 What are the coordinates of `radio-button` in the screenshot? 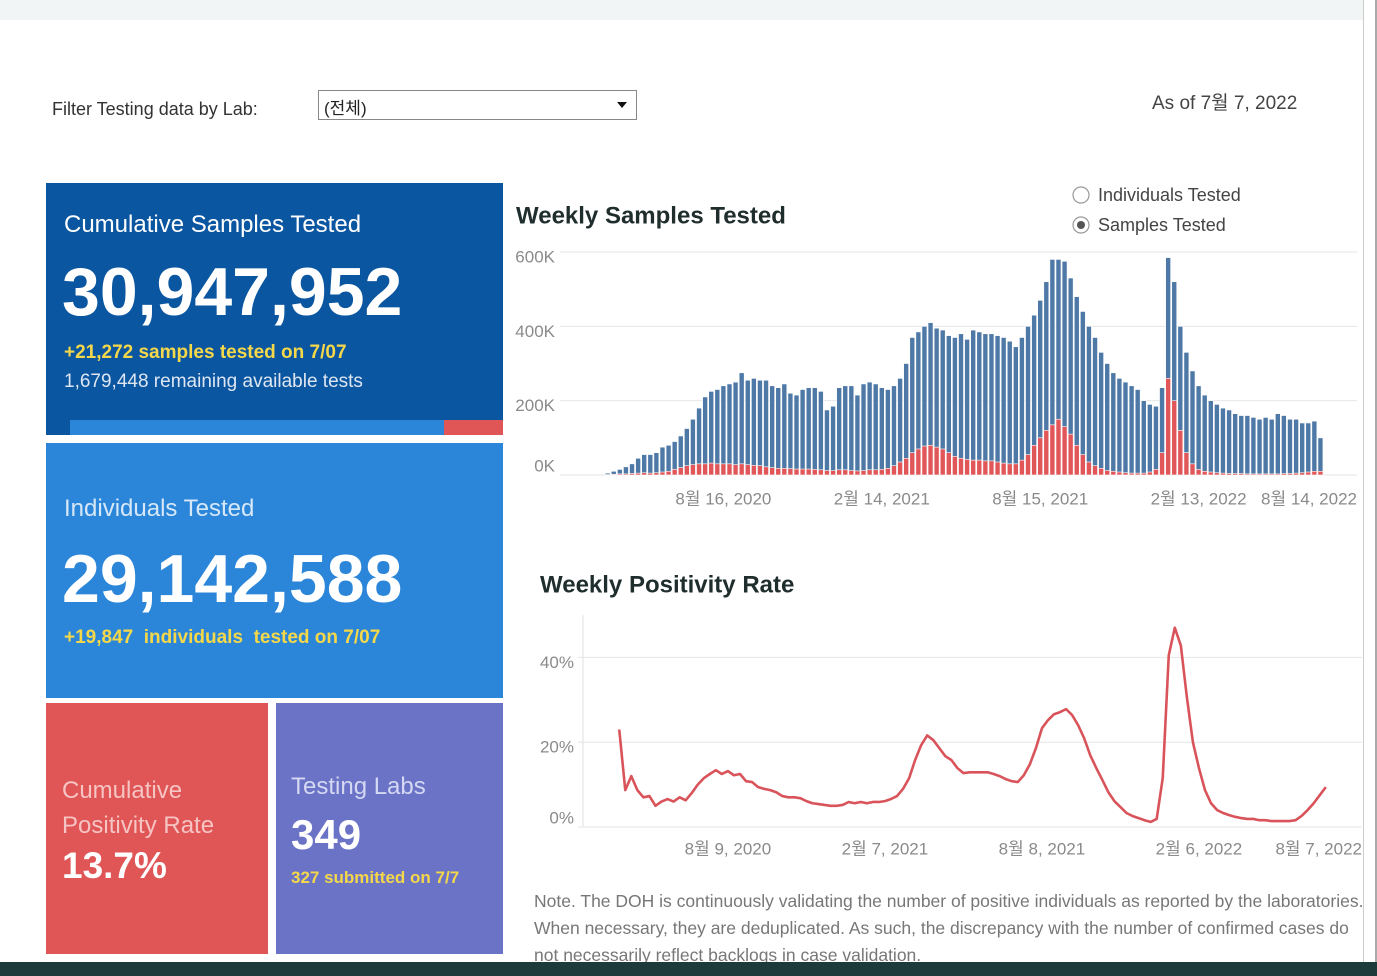 It's located at (1081, 195).